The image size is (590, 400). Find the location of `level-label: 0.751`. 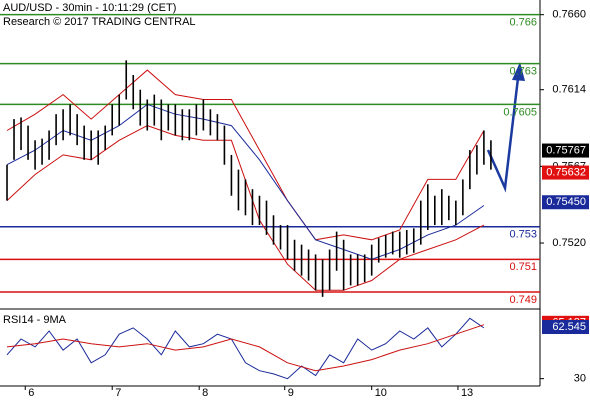

level-label: 0.751 is located at coordinates (523, 267).